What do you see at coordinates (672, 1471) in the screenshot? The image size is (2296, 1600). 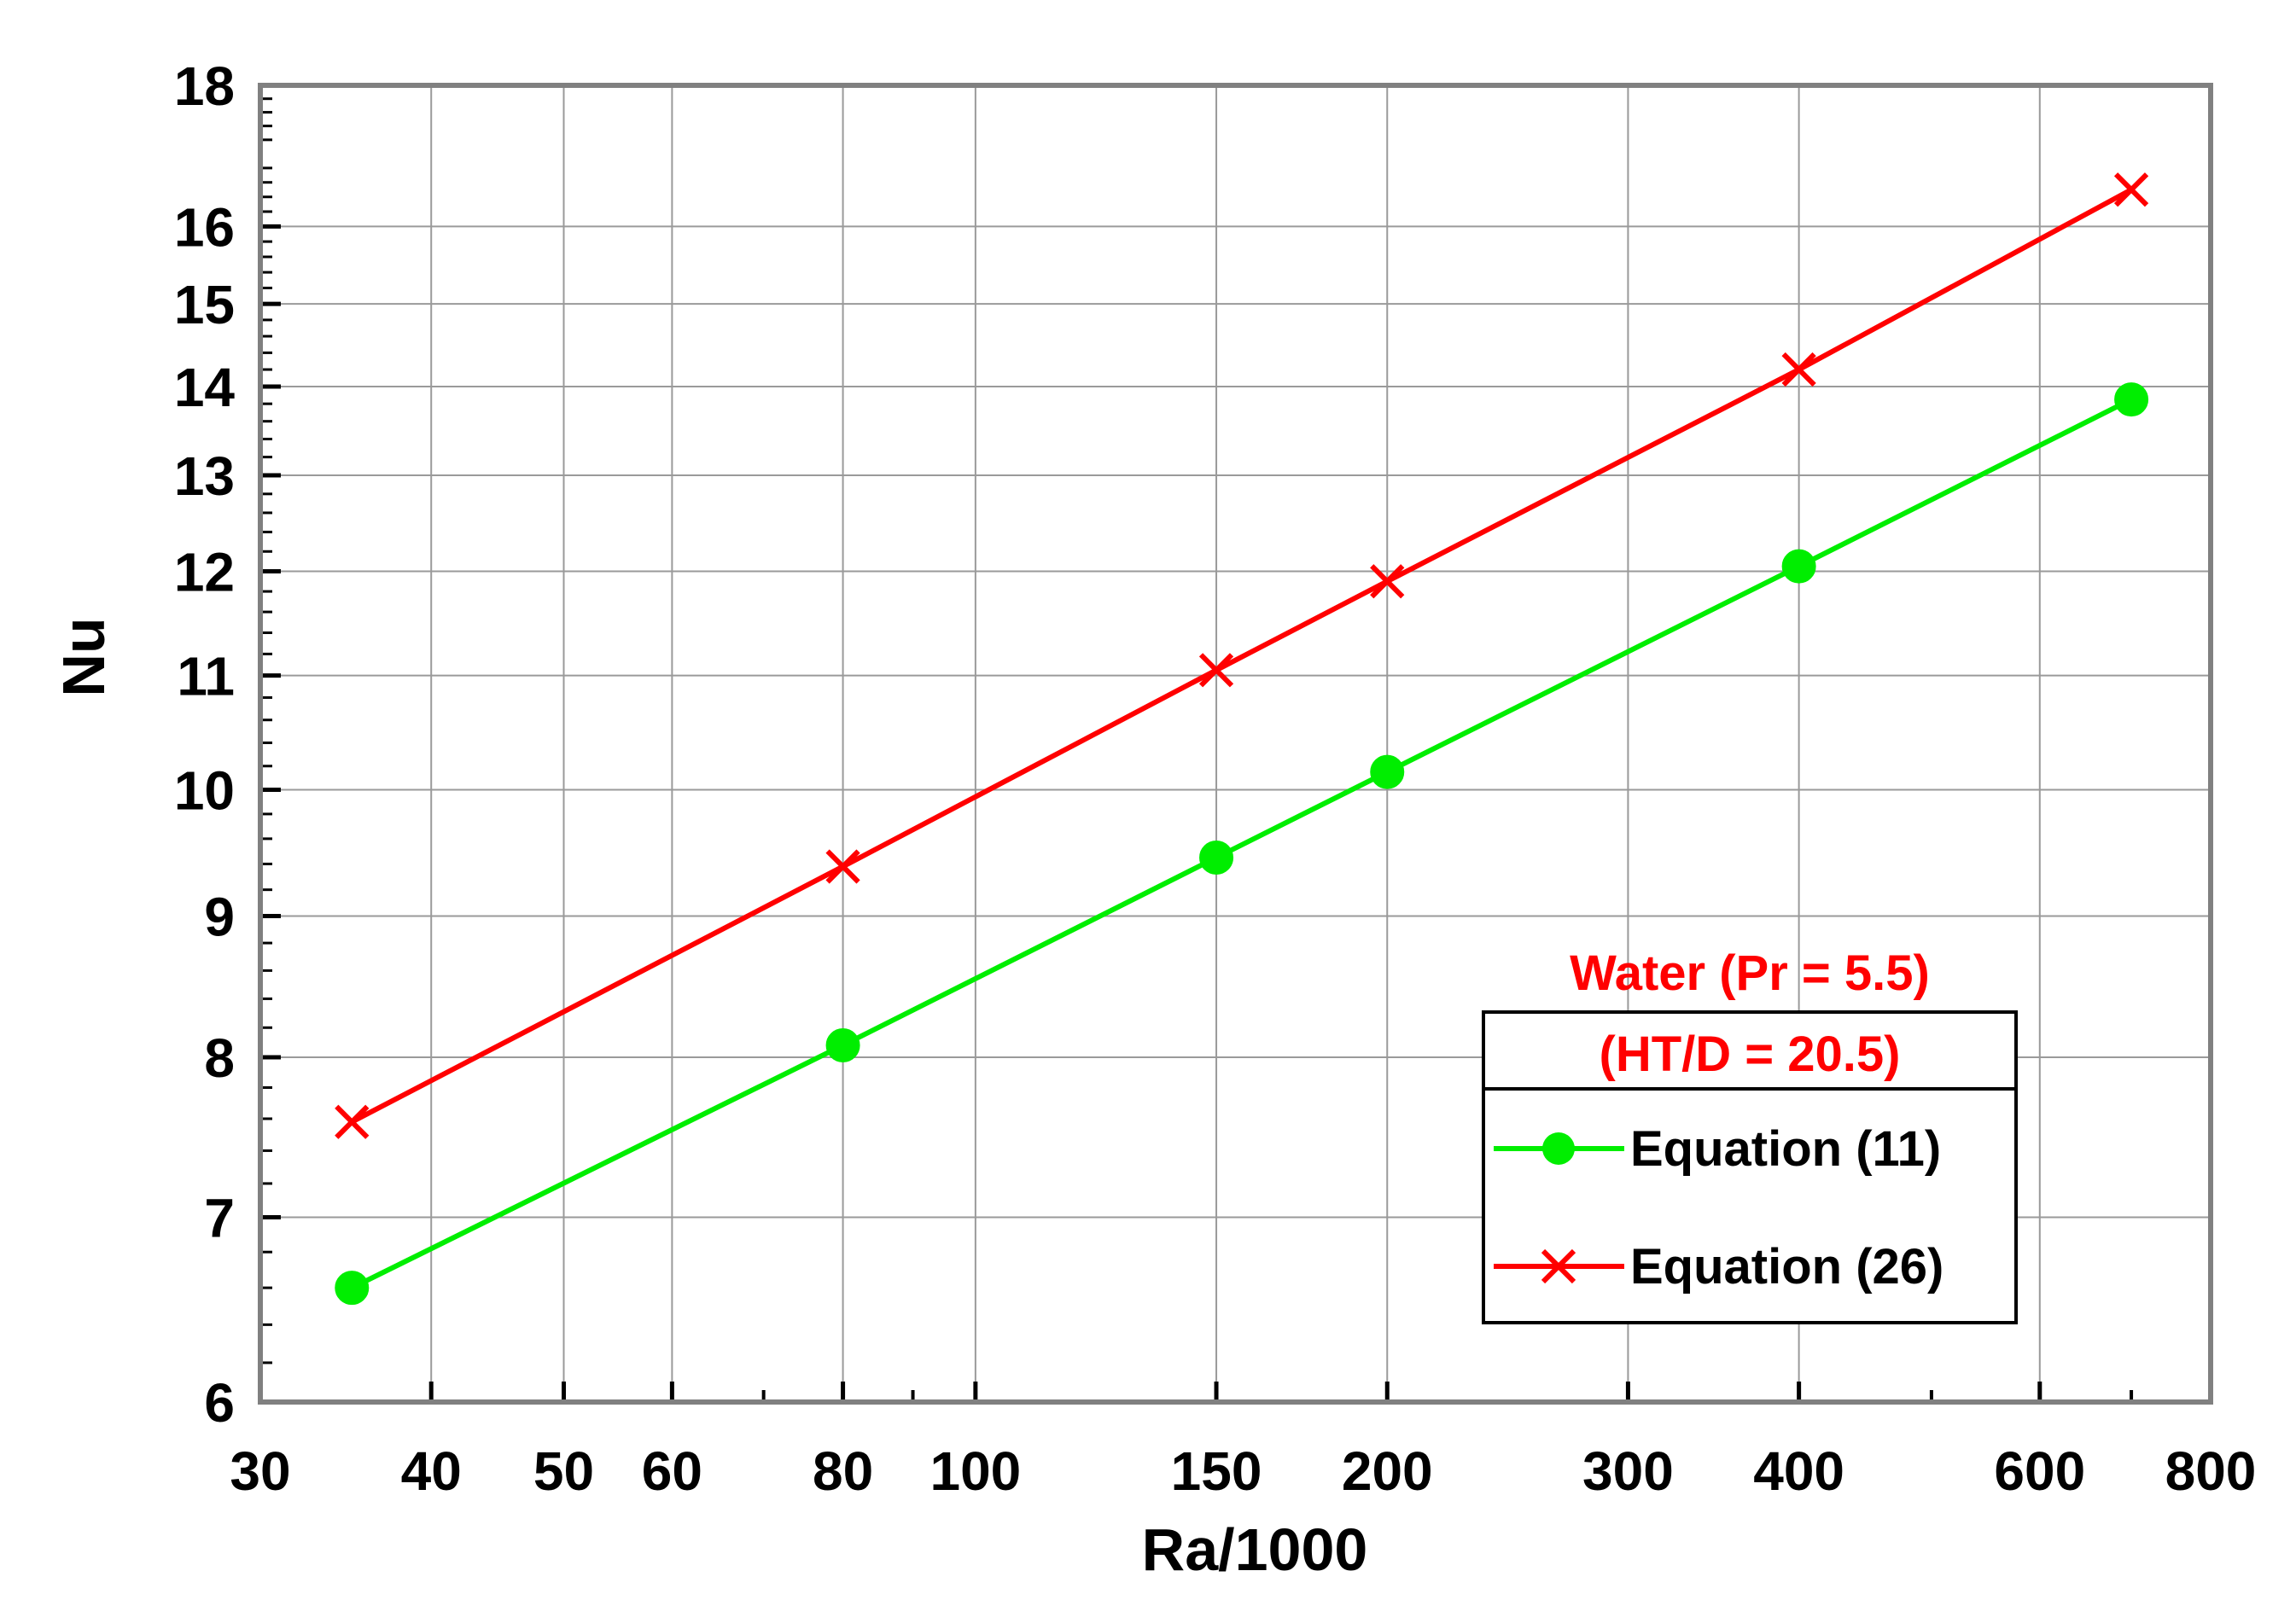 I see `x-tick-label: 60` at bounding box center [672, 1471].